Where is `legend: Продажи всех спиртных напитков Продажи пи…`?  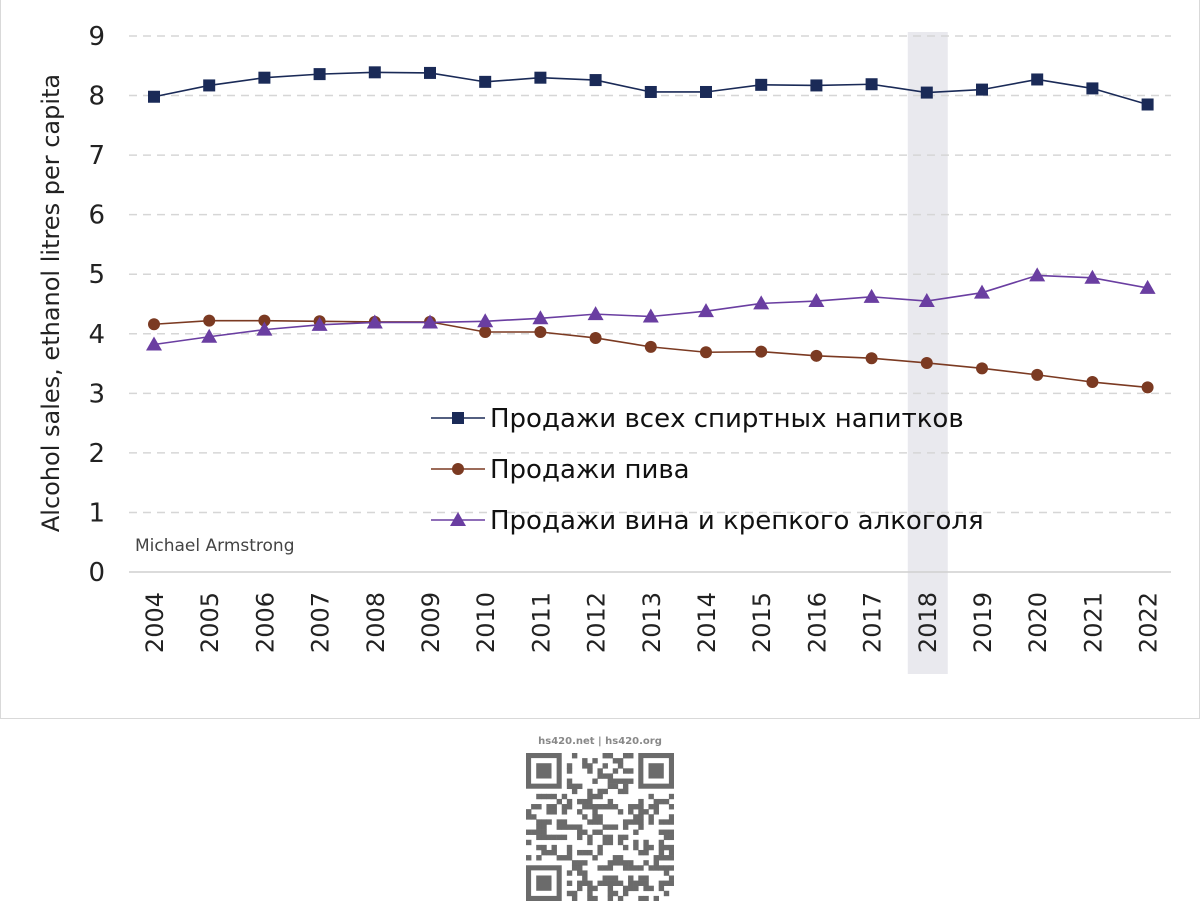 legend: Продажи всех спиртных напитков Продажи пи… is located at coordinates (707, 470).